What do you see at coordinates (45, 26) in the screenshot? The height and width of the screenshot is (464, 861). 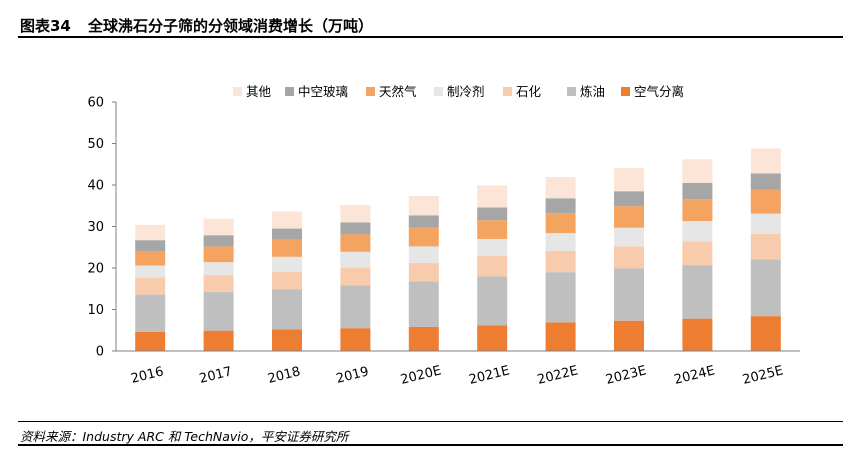 I see `figure-label: 图表34` at bounding box center [45, 26].